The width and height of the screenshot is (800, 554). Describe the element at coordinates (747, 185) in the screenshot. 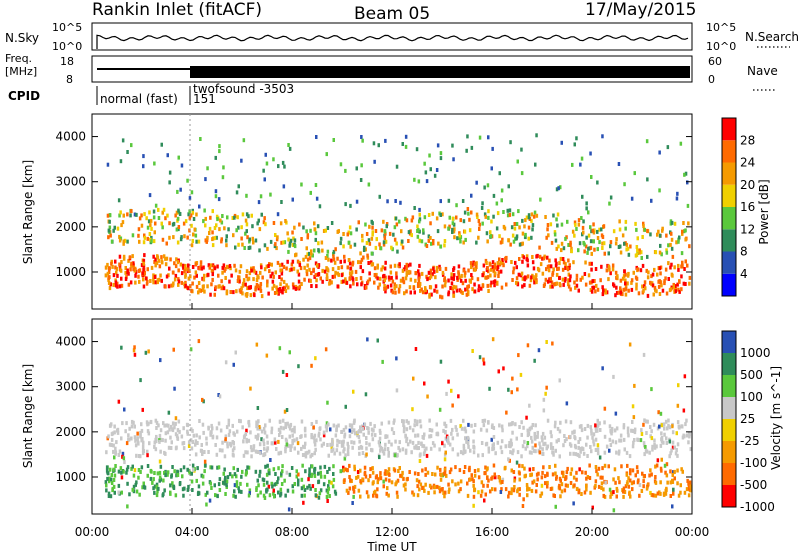

I see `colorbar-tick-label: 20` at that location.